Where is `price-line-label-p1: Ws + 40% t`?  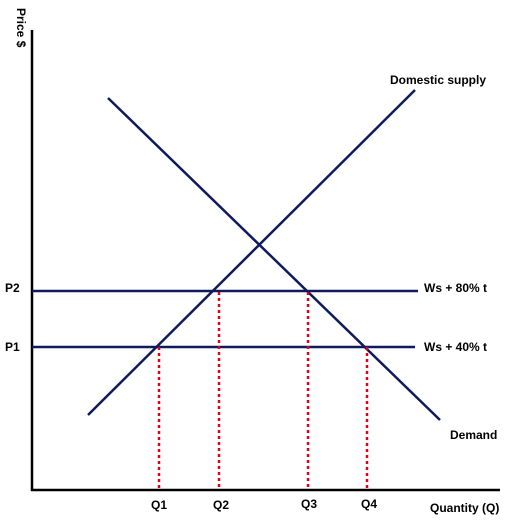 price-line-label-p1: Ws + 40% t is located at coordinates (455, 347).